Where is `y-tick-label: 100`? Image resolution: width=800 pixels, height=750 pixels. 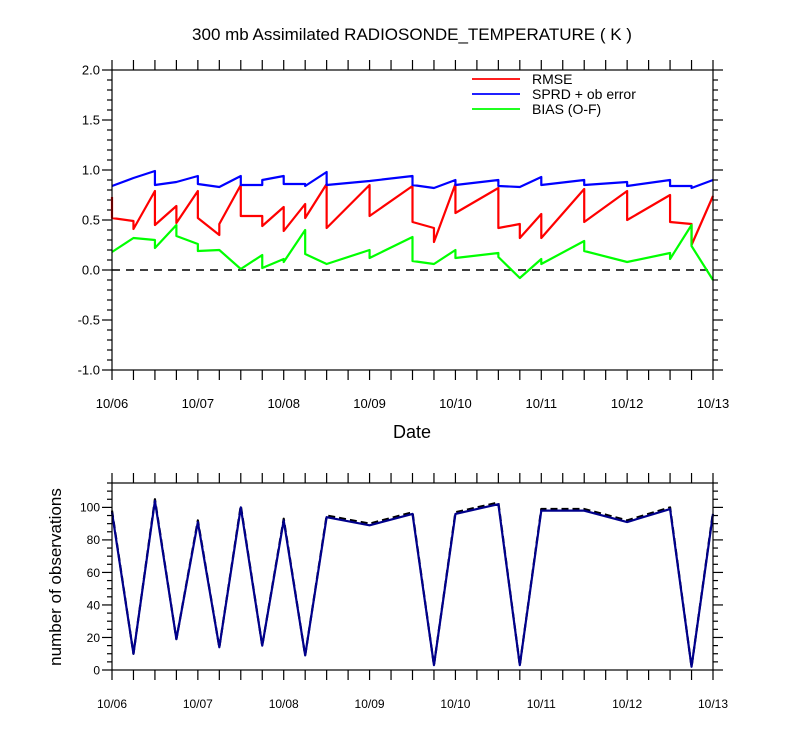
y-tick-label: 100 is located at coordinates (90, 508).